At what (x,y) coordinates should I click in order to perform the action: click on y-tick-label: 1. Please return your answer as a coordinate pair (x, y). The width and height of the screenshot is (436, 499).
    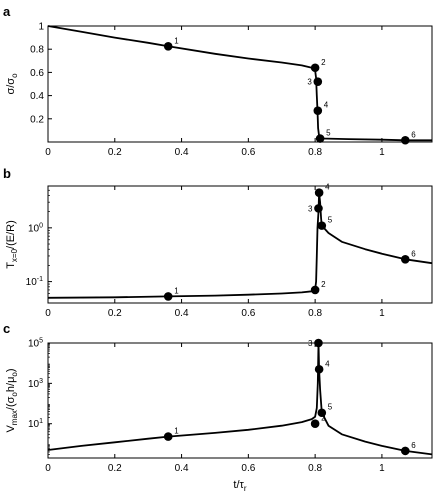
    Looking at the image, I should click on (41, 27).